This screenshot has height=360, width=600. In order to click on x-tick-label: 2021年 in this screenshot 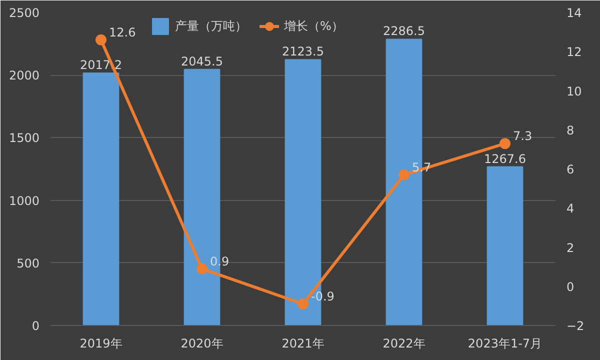, I will do `click(303, 343)`.